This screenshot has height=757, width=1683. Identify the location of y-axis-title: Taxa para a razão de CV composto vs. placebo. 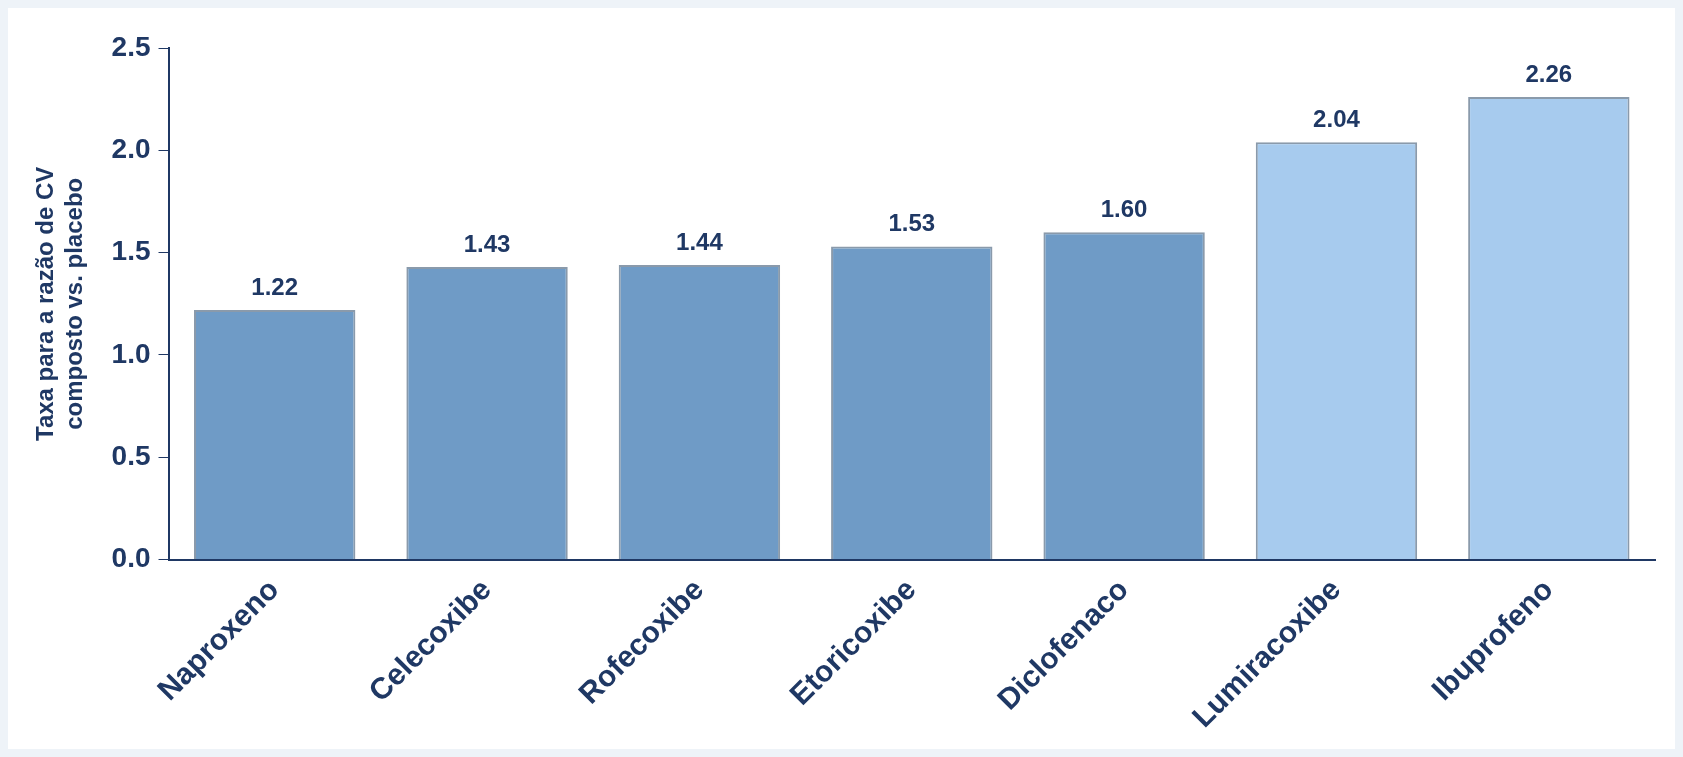
(59, 303).